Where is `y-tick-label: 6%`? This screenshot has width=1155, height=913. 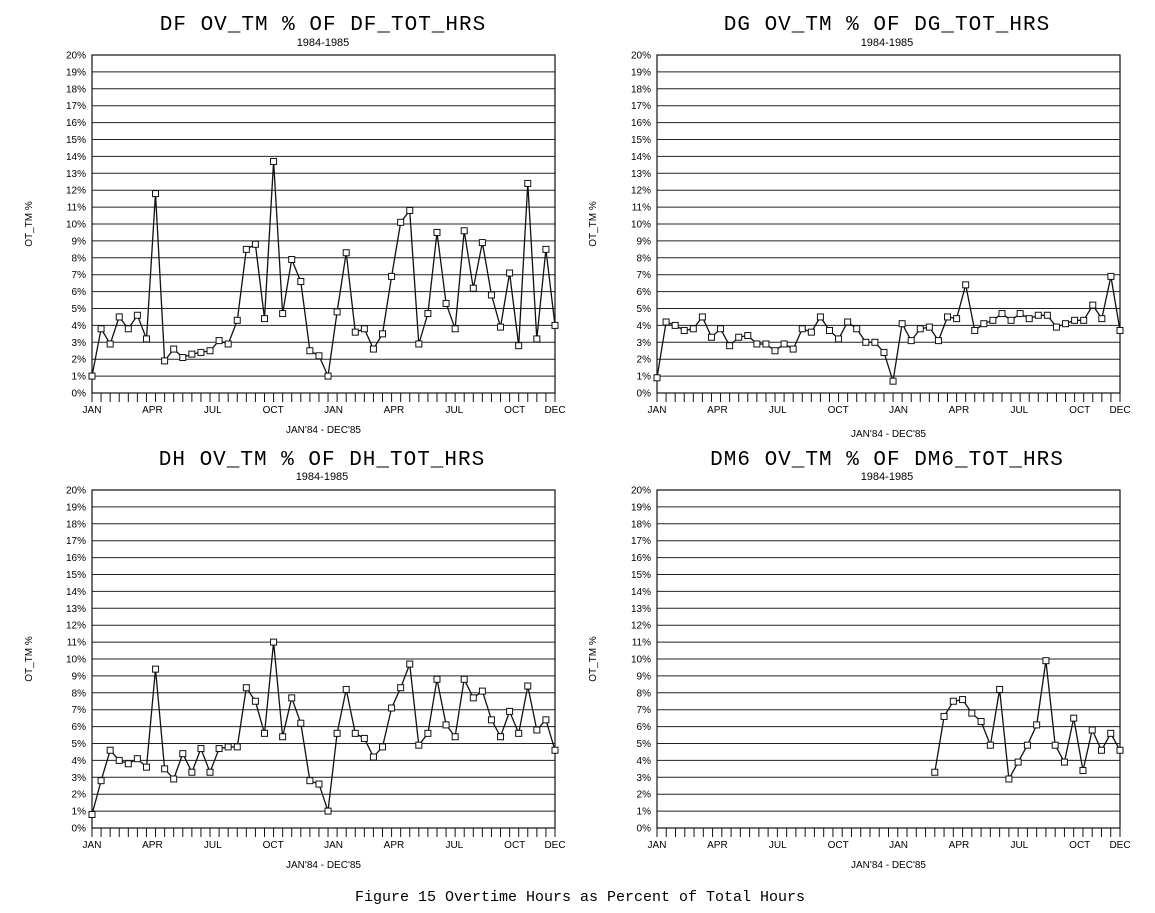
y-tick-label: 6% is located at coordinates (79, 292).